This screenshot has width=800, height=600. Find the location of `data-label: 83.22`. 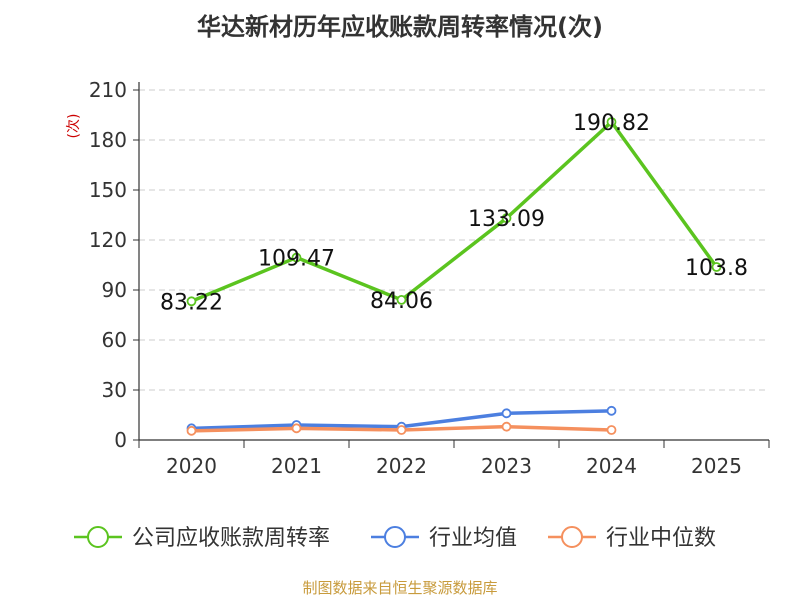

data-label: 83.22 is located at coordinates (191, 302).